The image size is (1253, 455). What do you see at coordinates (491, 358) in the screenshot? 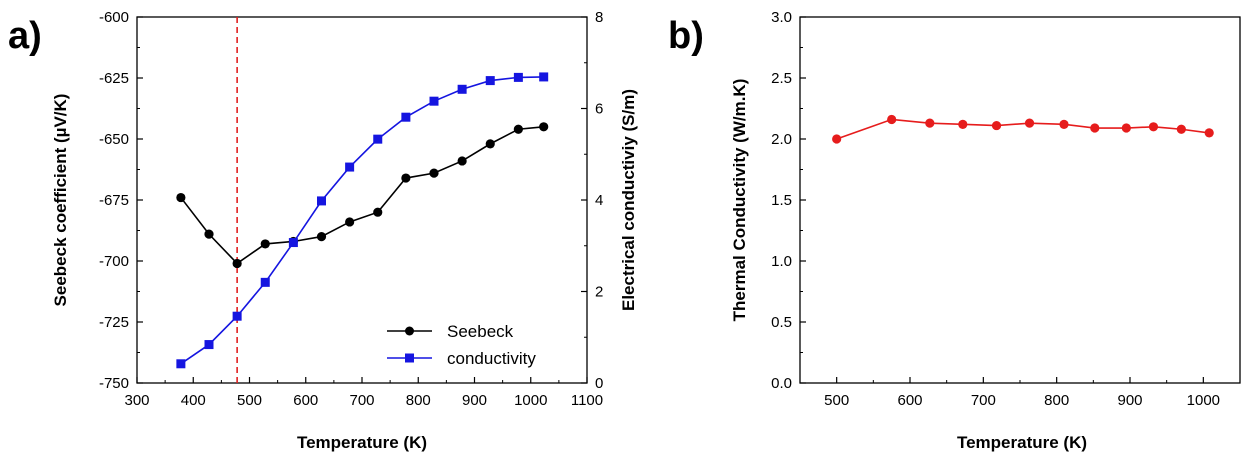
I see `legend-conductivity-label: conductivity` at bounding box center [491, 358].